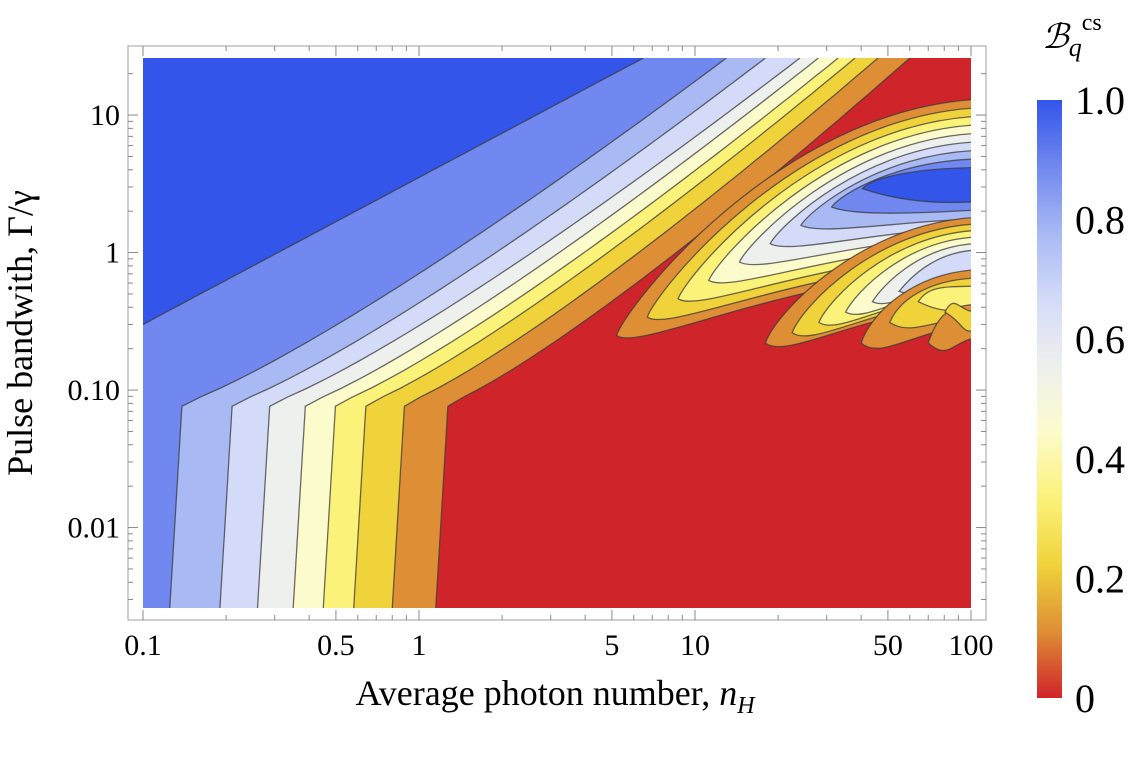 The height and width of the screenshot is (758, 1146). Describe the element at coordinates (558, 645) in the screenshot. I see `x-axis-tick-labels: 0.1 0.5 1 5 10 50 100` at that location.